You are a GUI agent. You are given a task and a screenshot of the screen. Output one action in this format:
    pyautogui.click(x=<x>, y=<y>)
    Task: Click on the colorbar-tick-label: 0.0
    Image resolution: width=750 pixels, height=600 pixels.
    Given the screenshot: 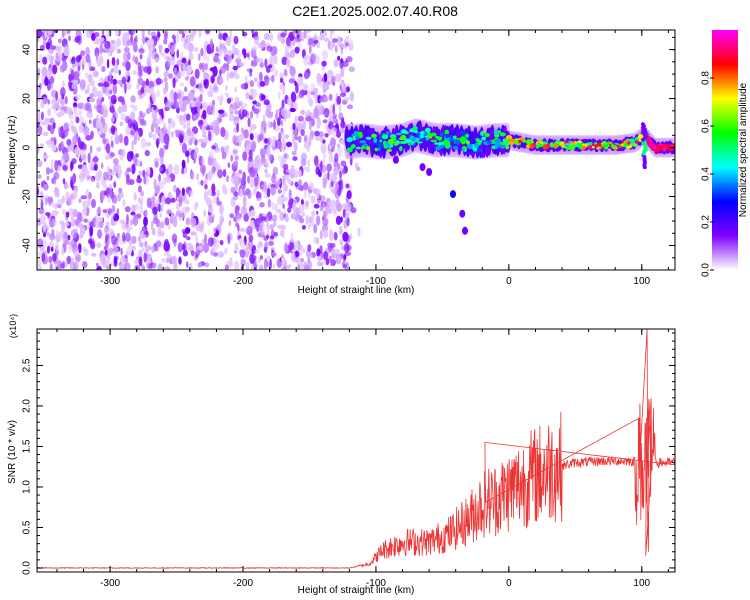 What is the action you would take?
    pyautogui.click(x=706, y=270)
    